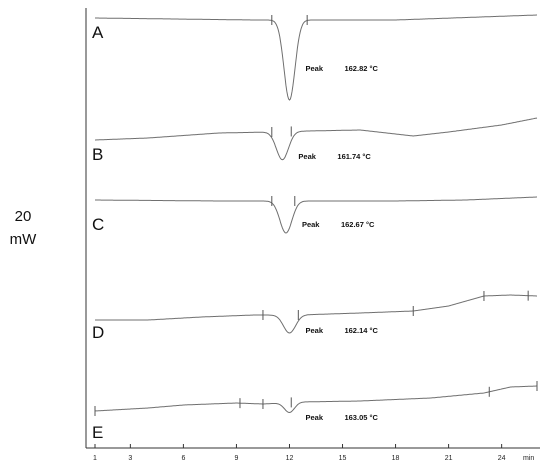 The height and width of the screenshot is (468, 550). I want to click on x-tick-label: 24, so click(502, 458).